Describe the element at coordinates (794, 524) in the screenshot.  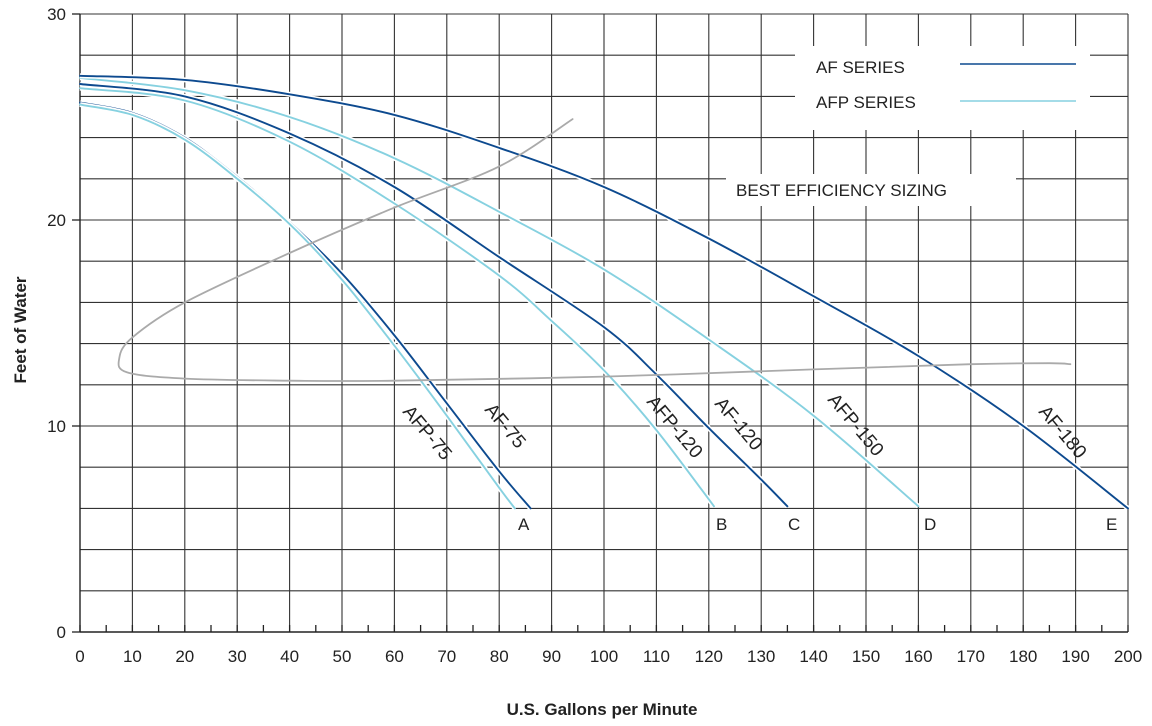
I see `end-label-c: C` at that location.